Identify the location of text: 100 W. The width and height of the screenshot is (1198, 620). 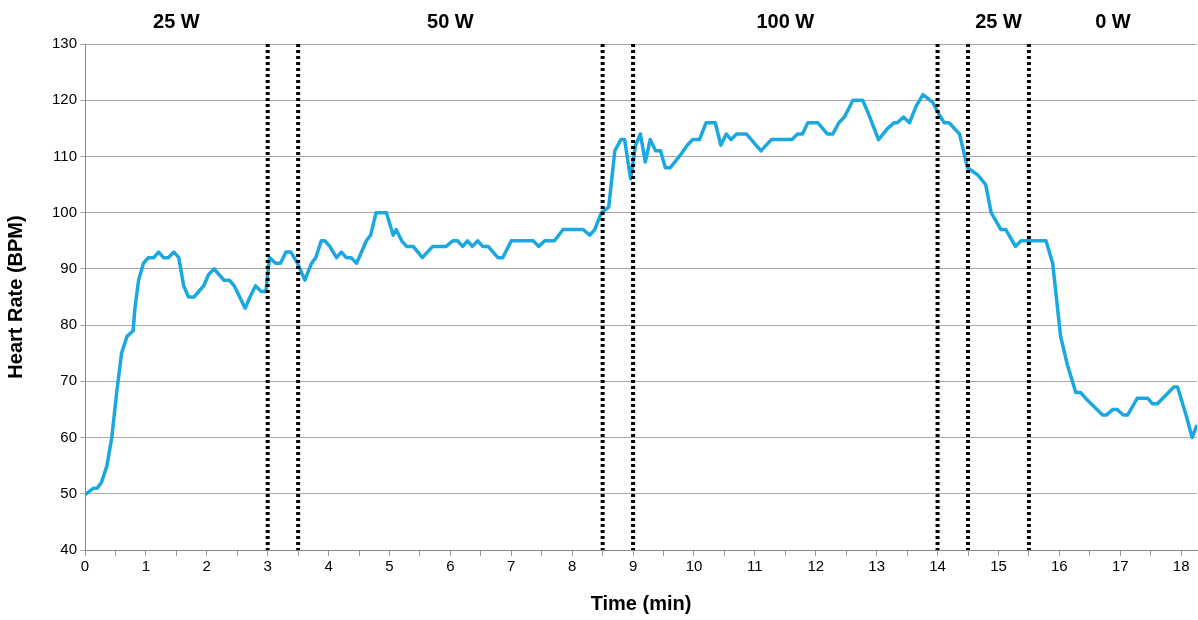
(785, 20).